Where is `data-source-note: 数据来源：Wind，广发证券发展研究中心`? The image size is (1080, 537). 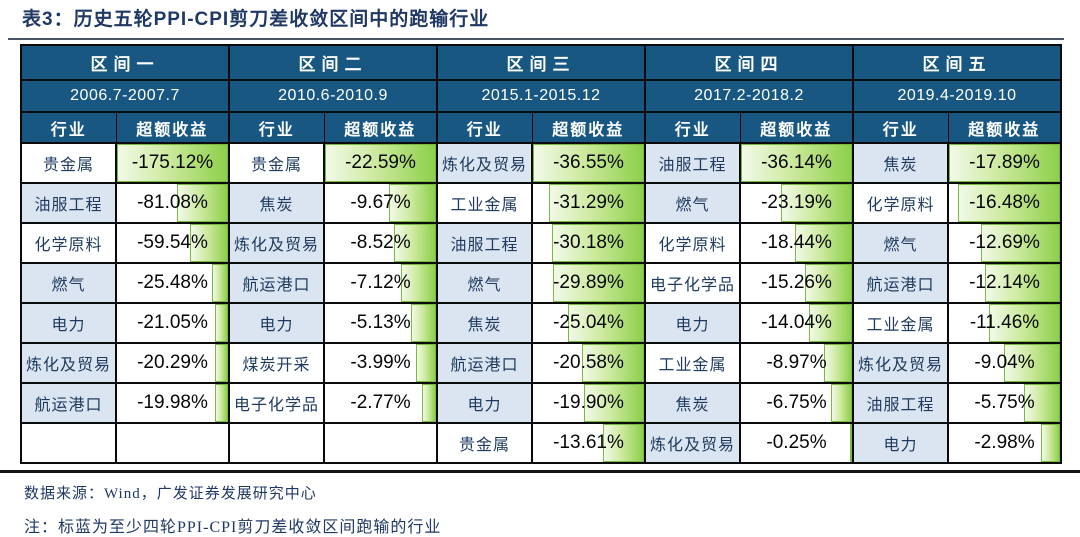 data-source-note: 数据来源：Wind，广发证券发展研究中心 is located at coordinates (170, 494).